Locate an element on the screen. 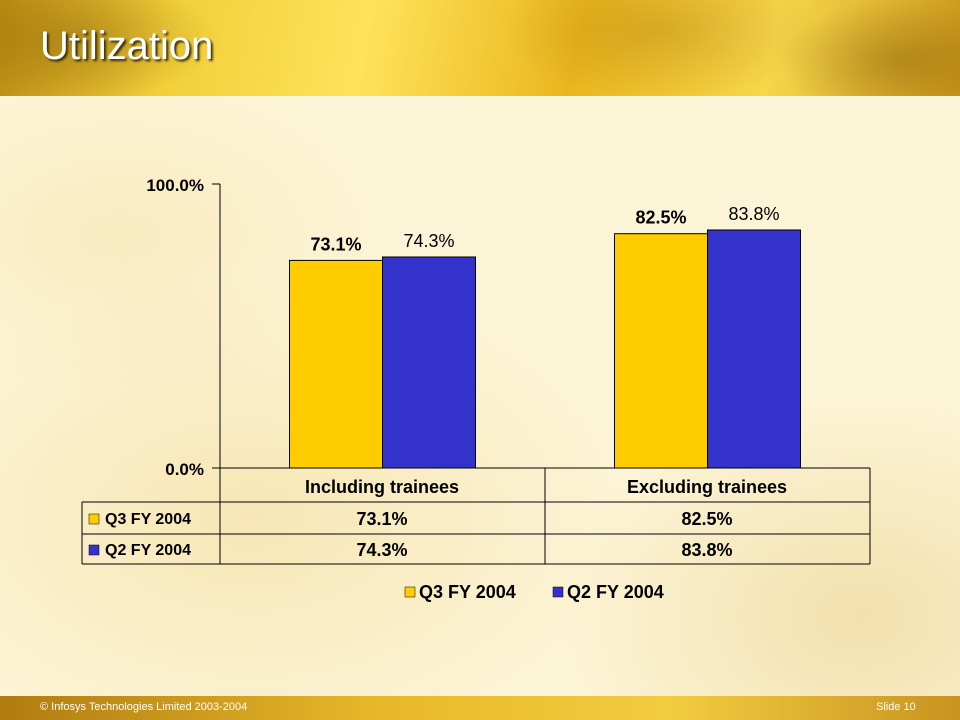 The image size is (960, 720). data-label-q2-fy-2004-including-trainees: 74.3% is located at coordinates (428, 241).